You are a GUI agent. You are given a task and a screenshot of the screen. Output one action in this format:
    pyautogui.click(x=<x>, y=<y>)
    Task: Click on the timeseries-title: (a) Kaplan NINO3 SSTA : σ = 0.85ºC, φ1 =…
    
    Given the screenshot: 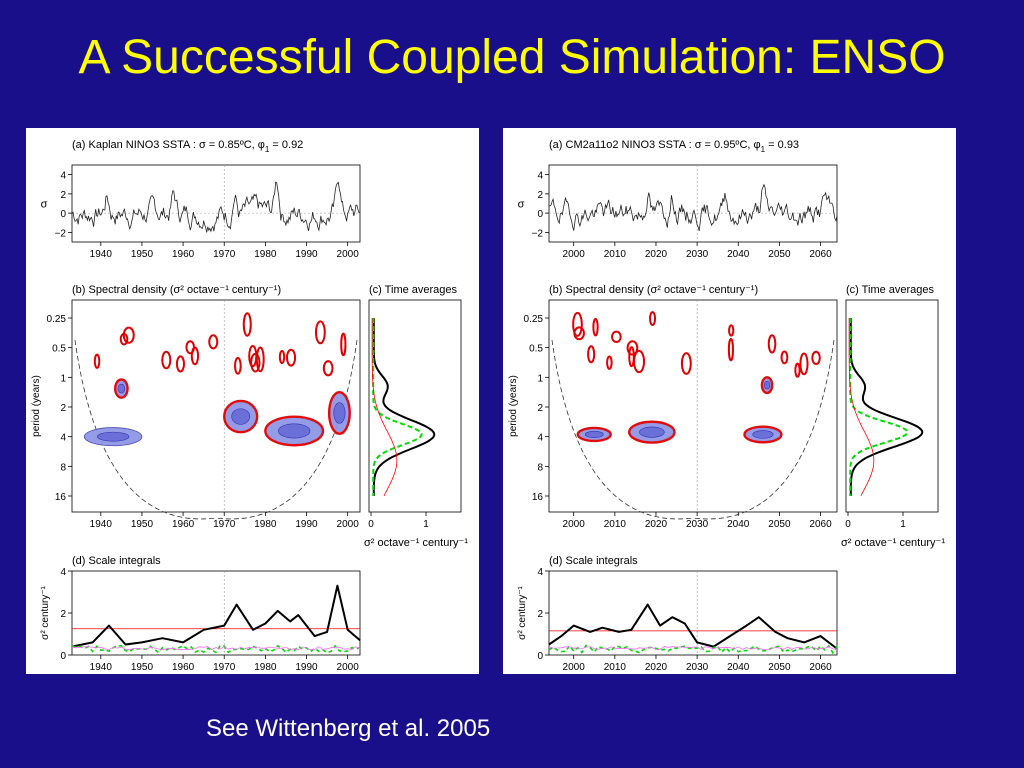 What is the action you would take?
    pyautogui.click(x=187, y=146)
    